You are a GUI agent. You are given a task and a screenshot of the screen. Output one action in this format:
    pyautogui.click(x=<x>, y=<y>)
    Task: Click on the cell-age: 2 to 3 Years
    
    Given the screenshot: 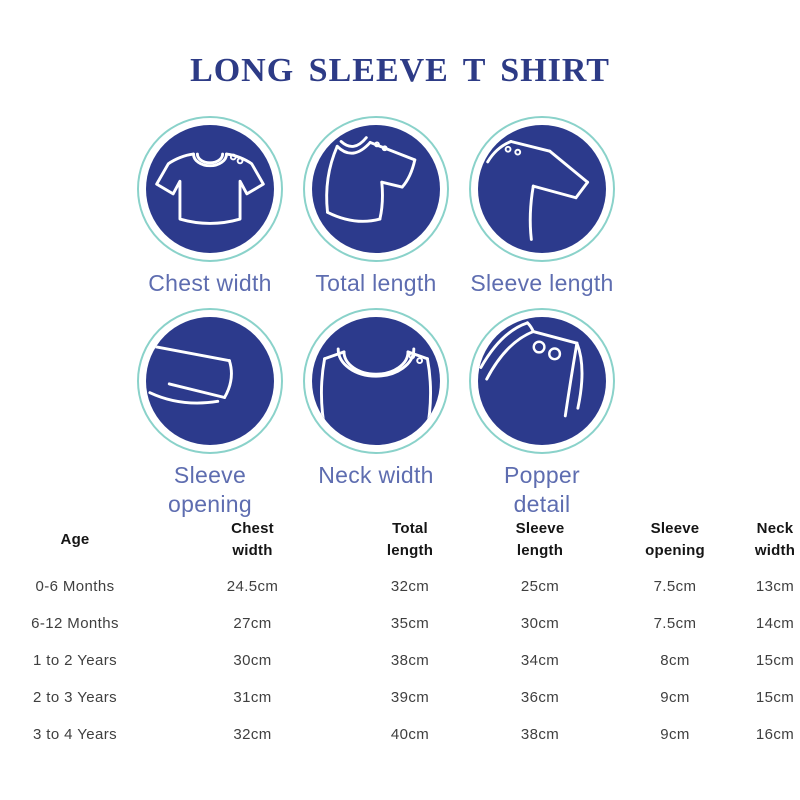 What is the action you would take?
    pyautogui.click(x=75, y=697)
    